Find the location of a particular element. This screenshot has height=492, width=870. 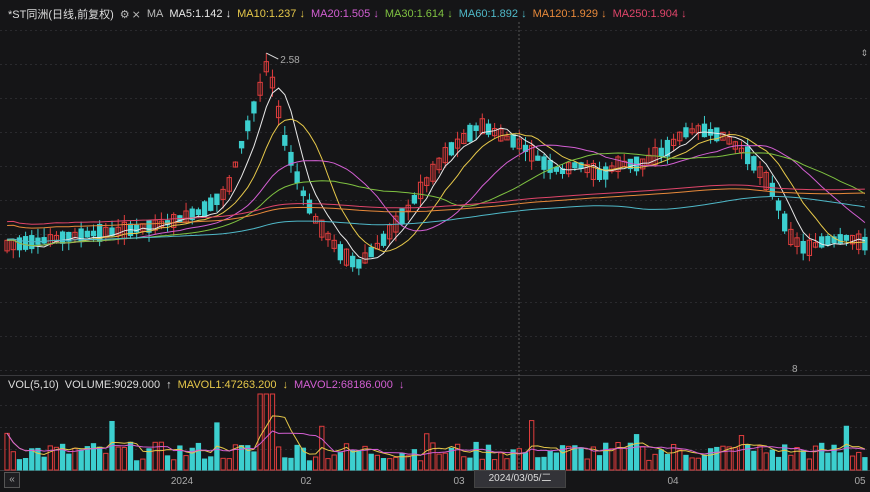

ma-item-3: MA30:1.614 ↓ is located at coordinates (418, 14).